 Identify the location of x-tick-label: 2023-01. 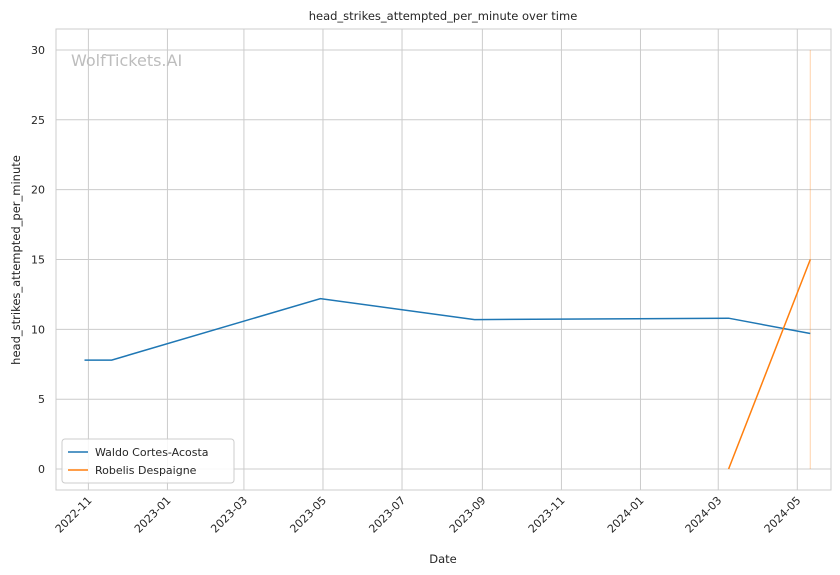
(153, 515).